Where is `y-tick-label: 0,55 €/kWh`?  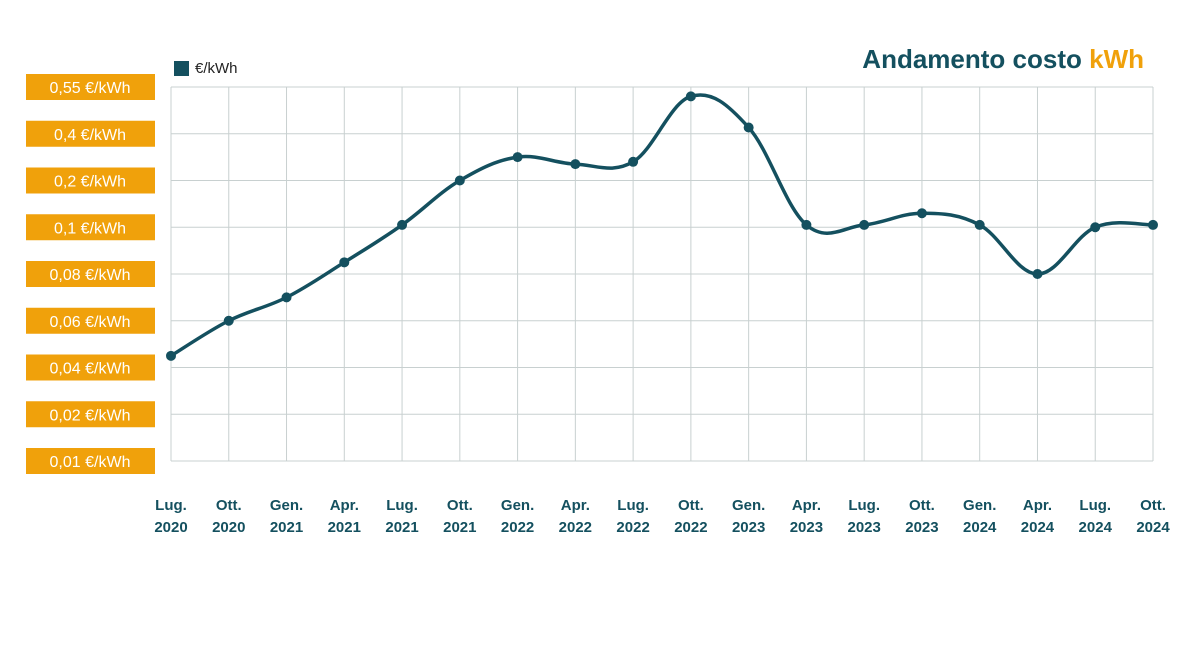 y-tick-label: 0,55 €/kWh is located at coordinates (90, 88).